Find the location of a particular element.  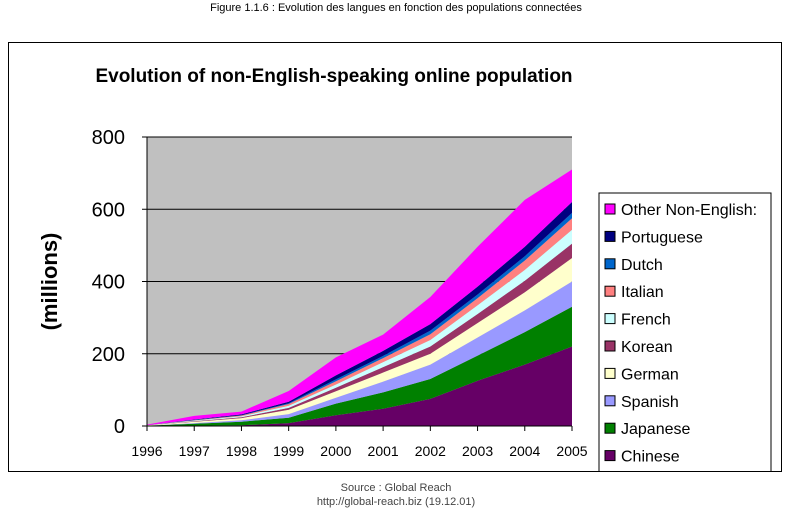

x-tick-label: 2000 is located at coordinates (335, 451).